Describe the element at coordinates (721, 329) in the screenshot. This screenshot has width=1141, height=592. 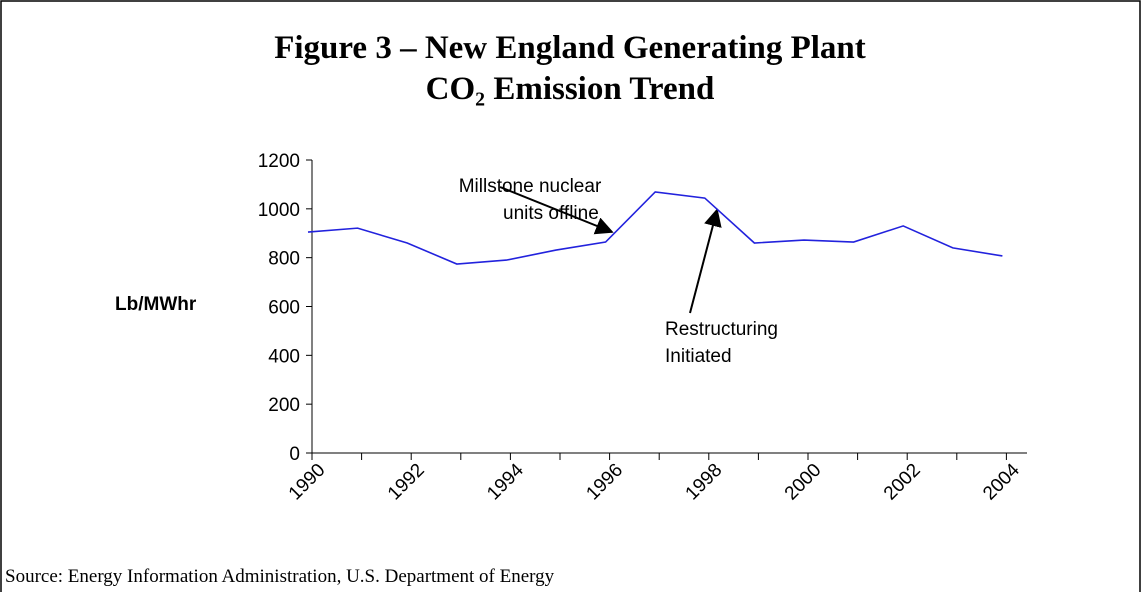
I see `annotation: Restructuring` at that location.